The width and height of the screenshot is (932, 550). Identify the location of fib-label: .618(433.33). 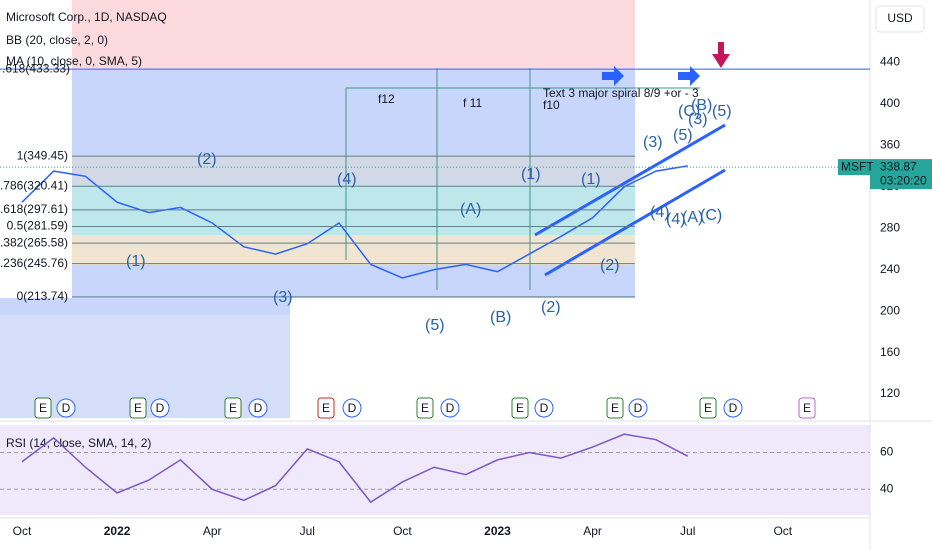
(36, 68).